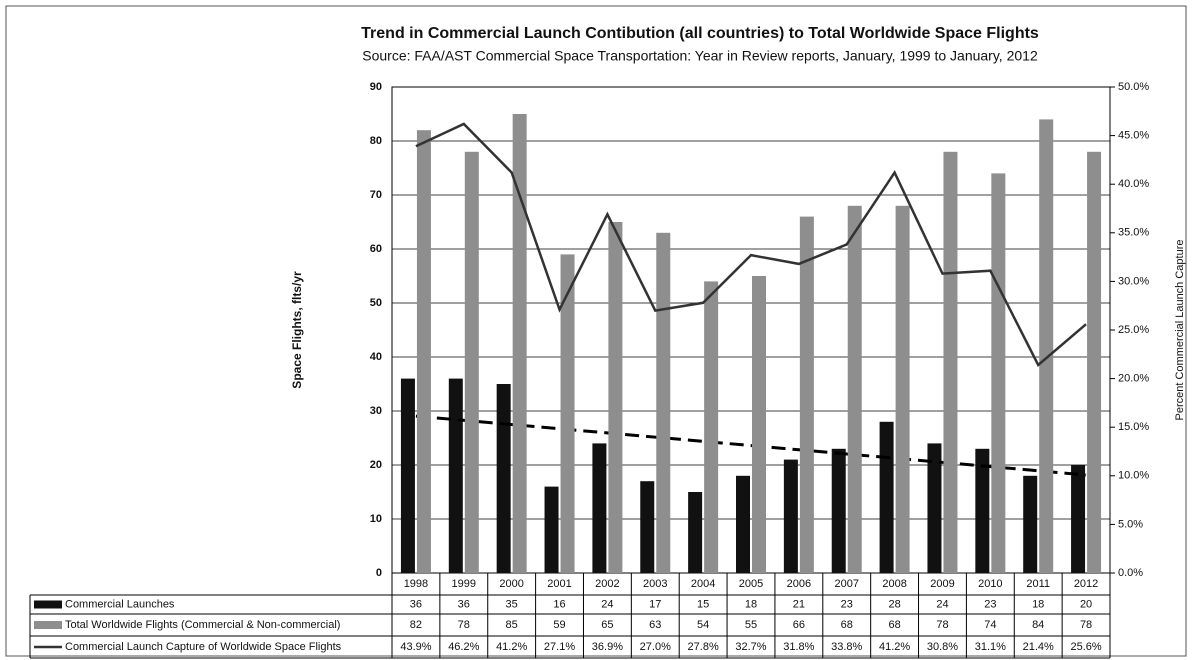  I want to click on table-value: 54, so click(703, 625).